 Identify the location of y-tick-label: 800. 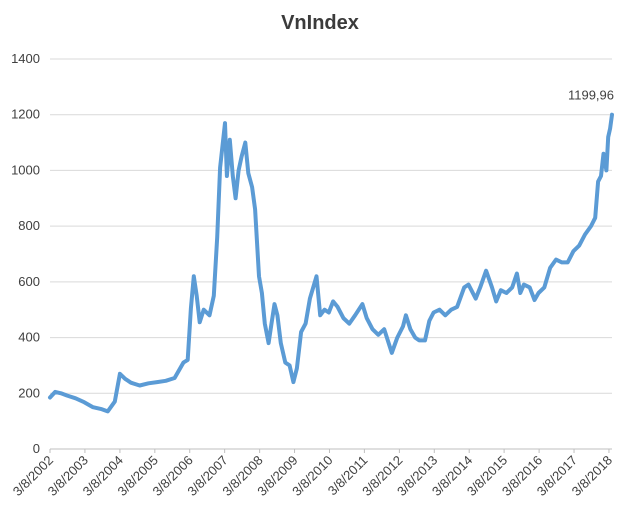
(29, 225).